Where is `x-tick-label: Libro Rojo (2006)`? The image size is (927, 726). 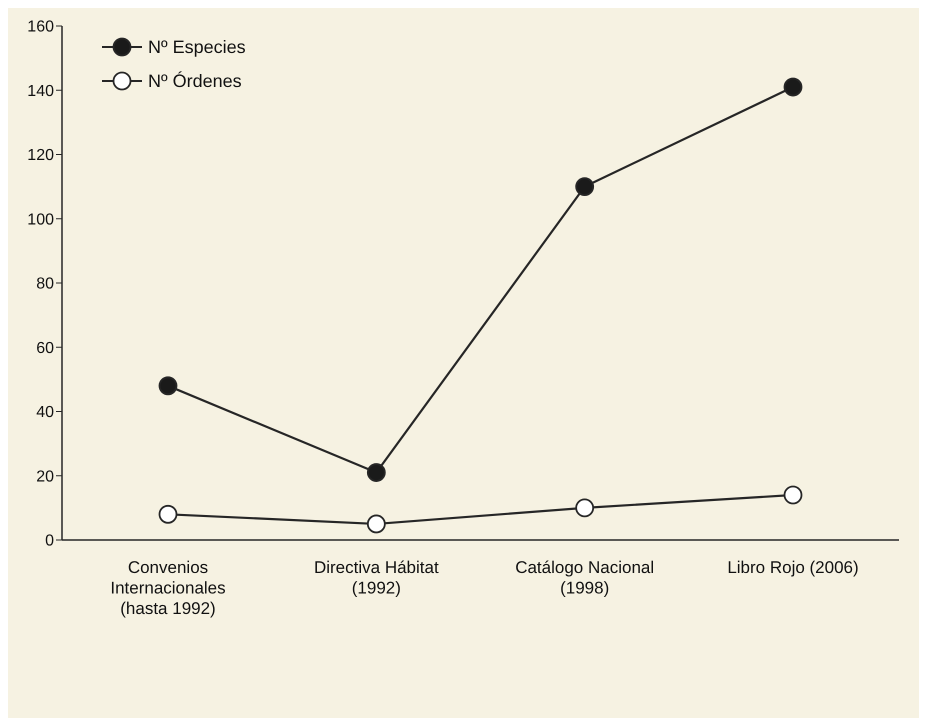
x-tick-label: Libro Rojo (2006) is located at coordinates (793, 567).